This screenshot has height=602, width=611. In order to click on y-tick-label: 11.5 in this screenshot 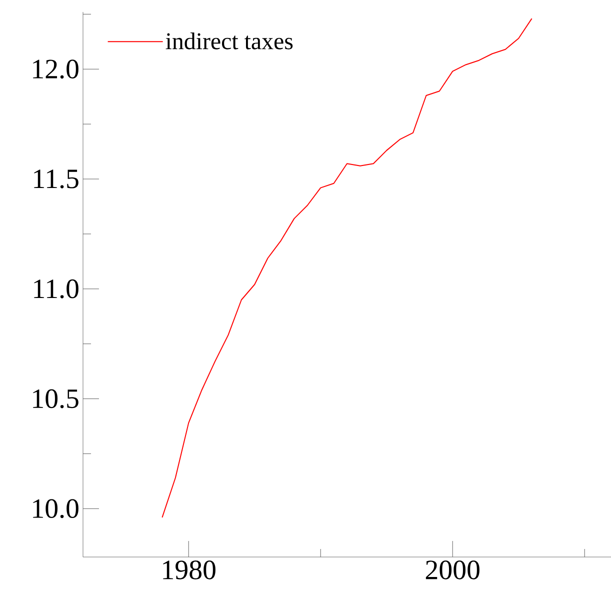, I will do `click(56, 179)`.